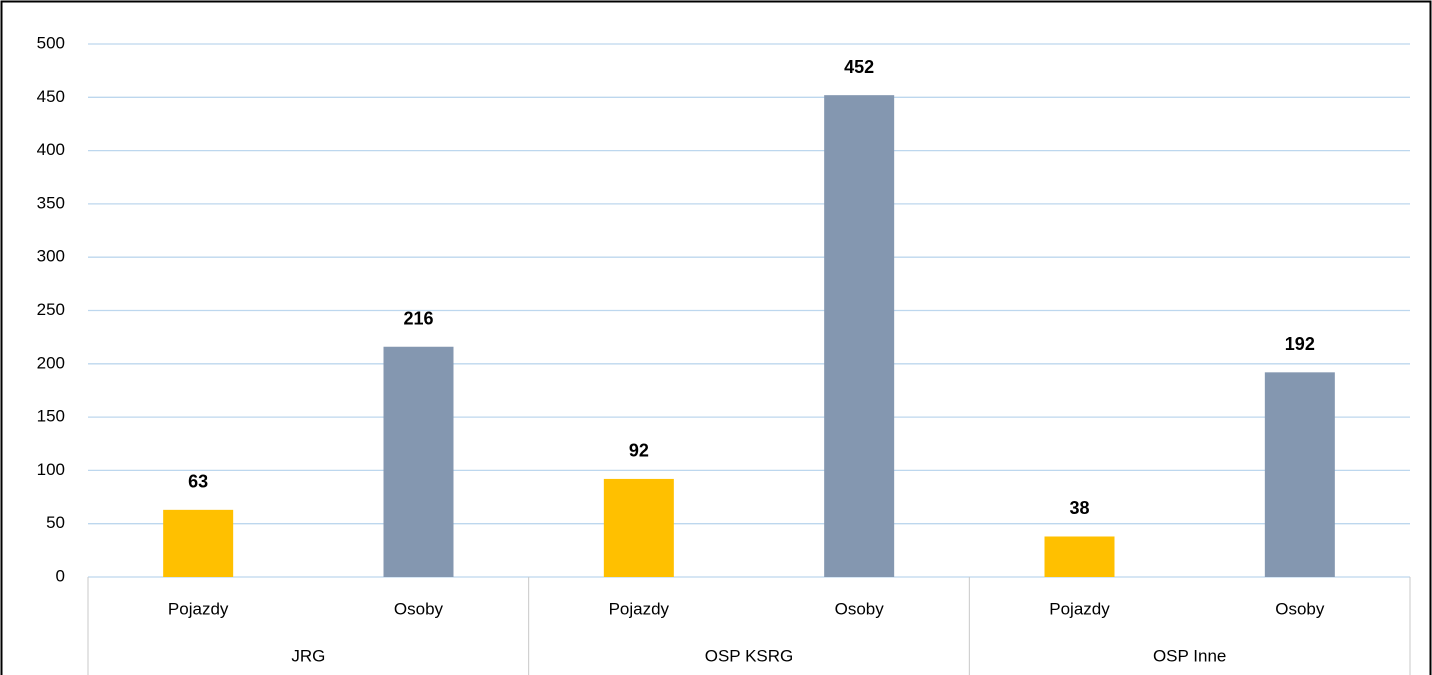 Image resolution: width=1432 pixels, height=675 pixels. I want to click on data-label: 92, so click(639, 451).